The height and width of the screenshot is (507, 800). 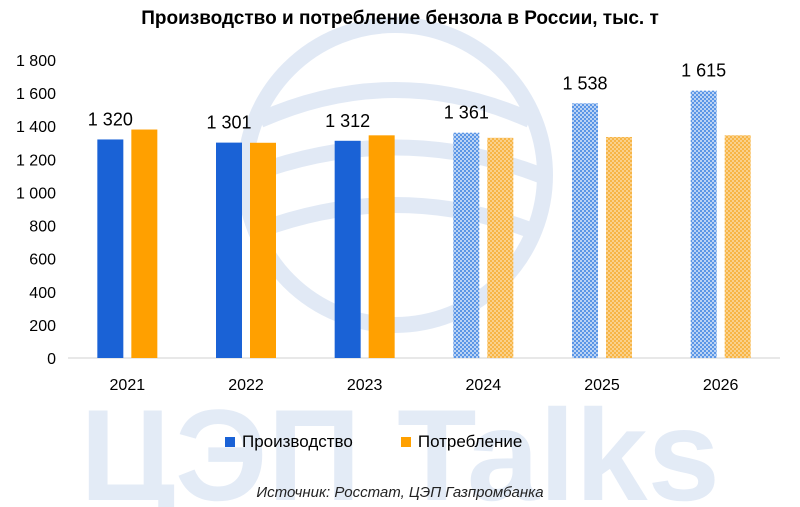 I want to click on source-note: Источник: Росстат, ЦЭП Газпромбанка, so click(x=400, y=492).